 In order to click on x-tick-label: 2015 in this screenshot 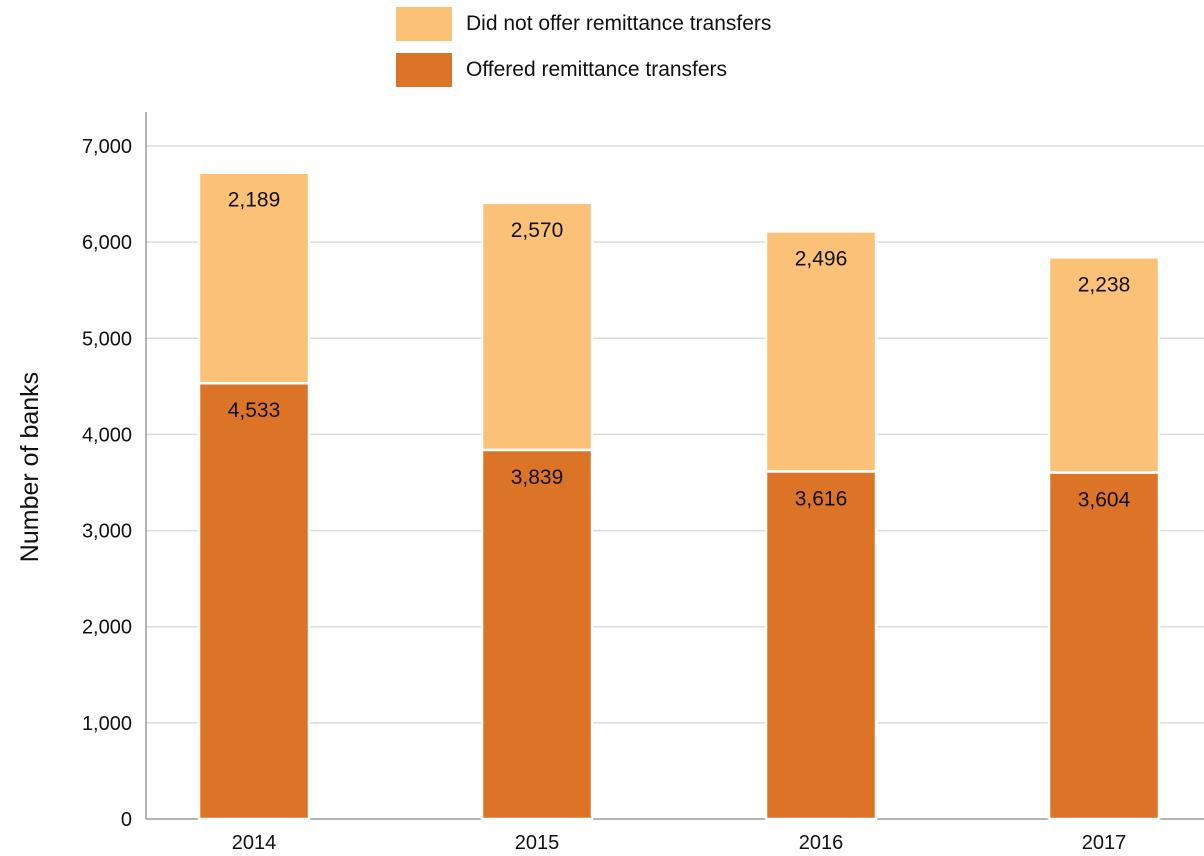, I will do `click(537, 843)`.